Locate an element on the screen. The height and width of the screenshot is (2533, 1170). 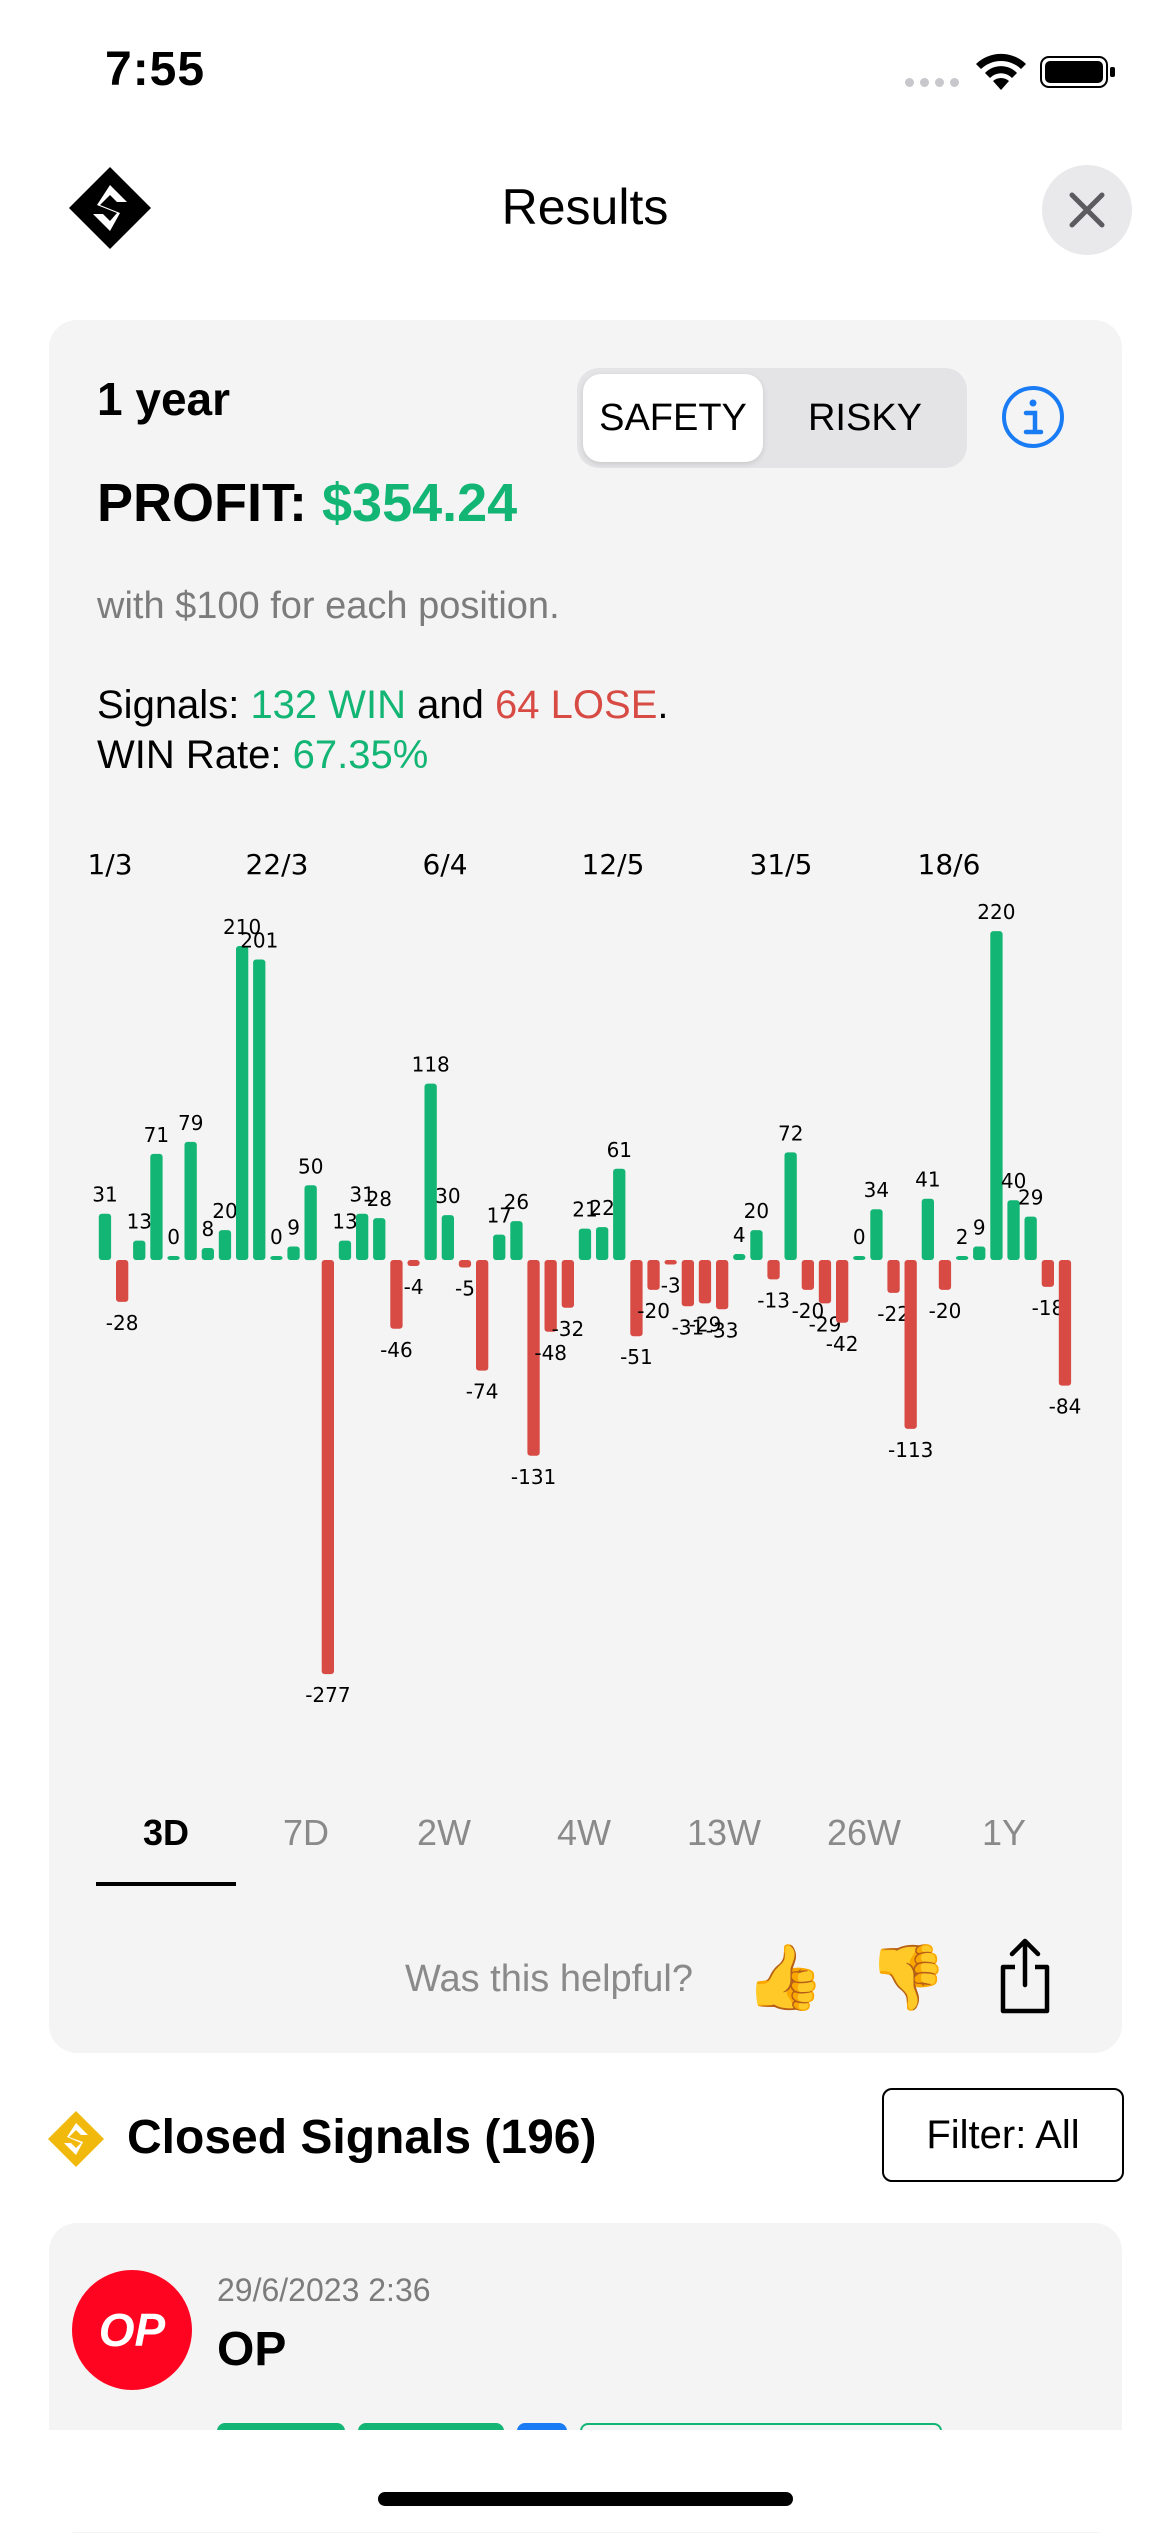
filter-button: Filter: All is located at coordinates (1003, 2135).